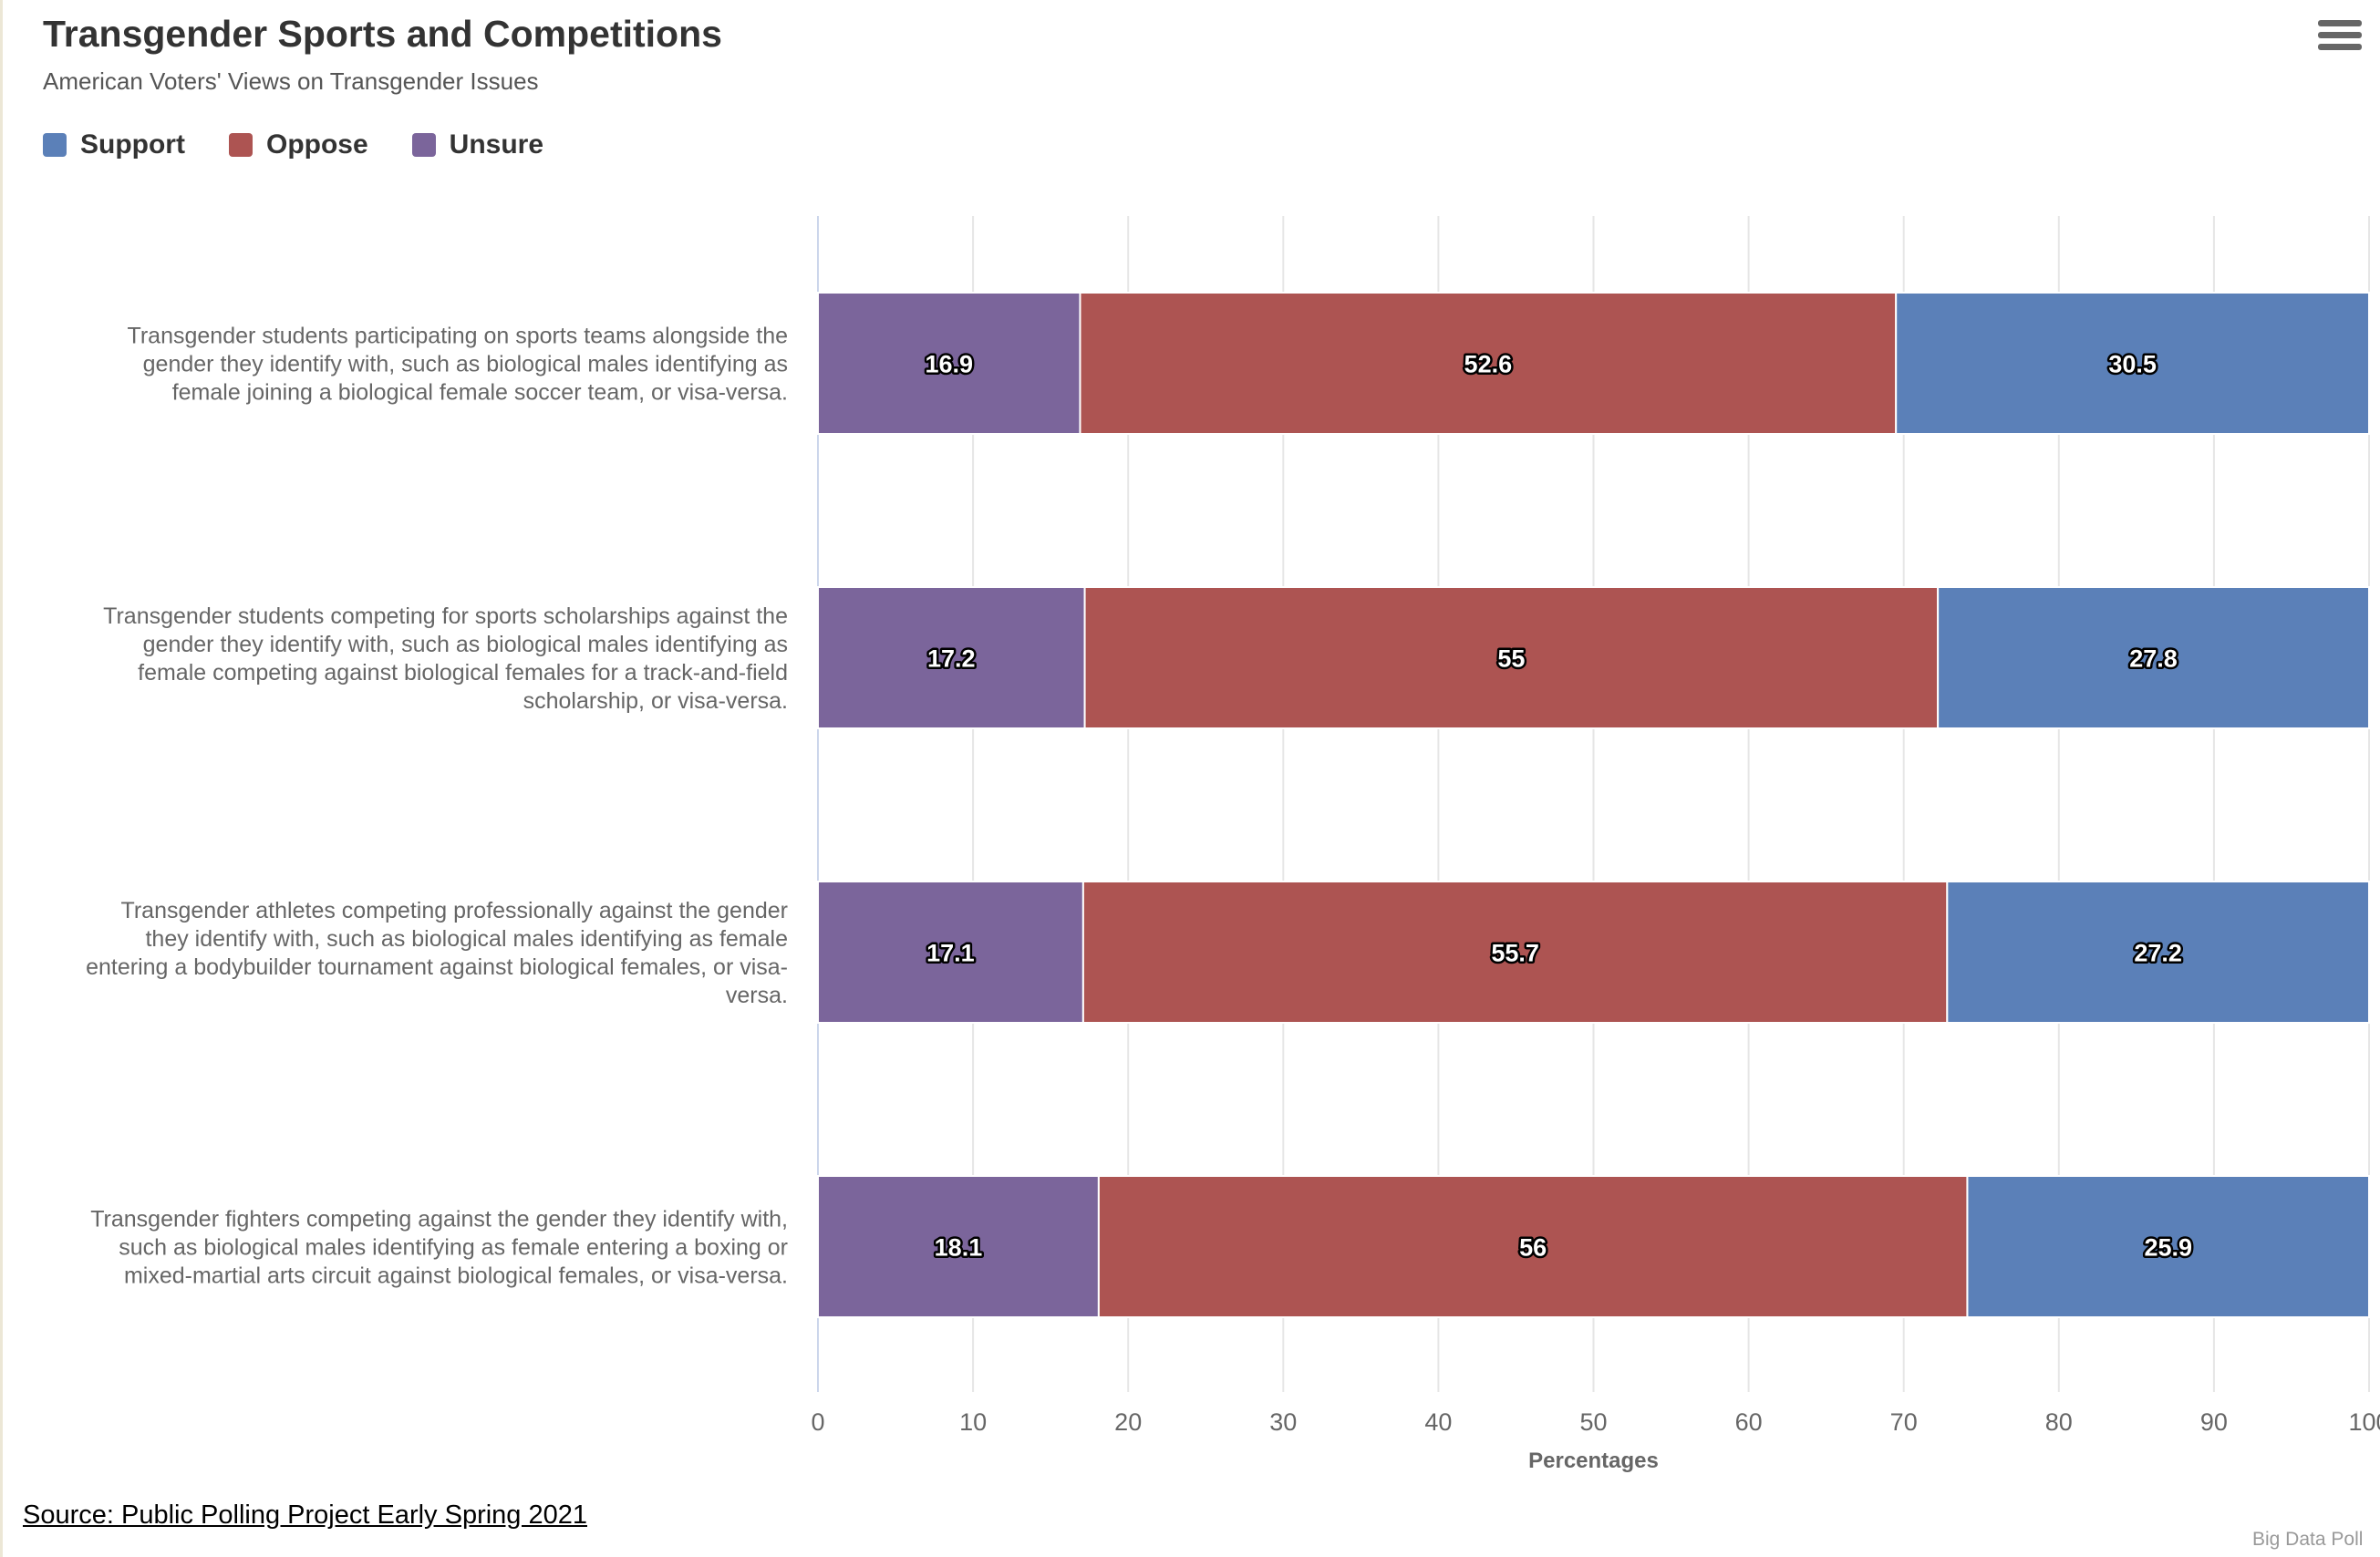  I want to click on x-tick-label: 90, so click(2214, 1422).